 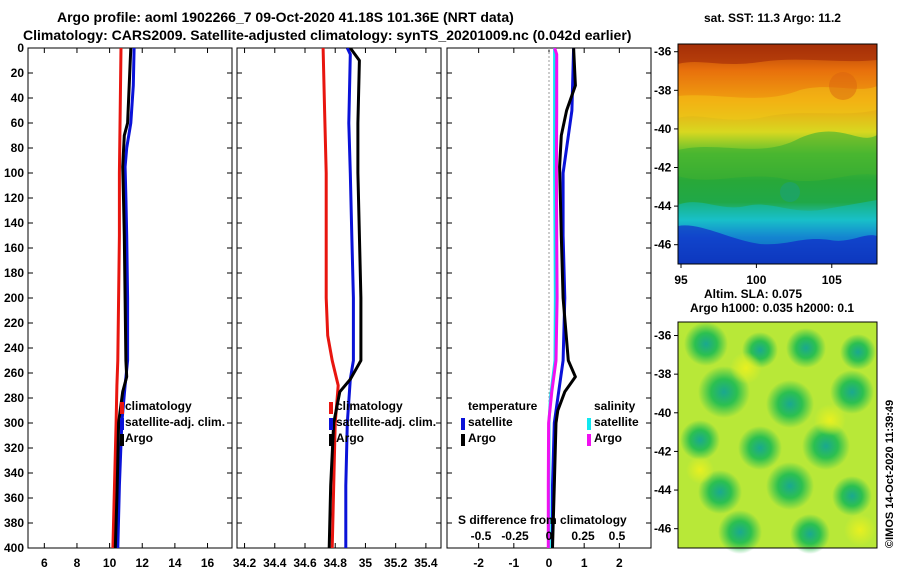 I want to click on series-line-salinity-argo, so click(x=552, y=298).